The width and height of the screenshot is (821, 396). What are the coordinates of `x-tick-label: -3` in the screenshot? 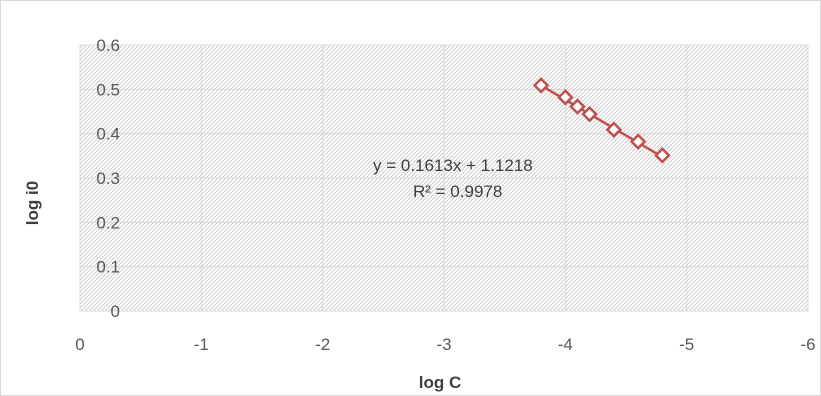 It's located at (443, 344).